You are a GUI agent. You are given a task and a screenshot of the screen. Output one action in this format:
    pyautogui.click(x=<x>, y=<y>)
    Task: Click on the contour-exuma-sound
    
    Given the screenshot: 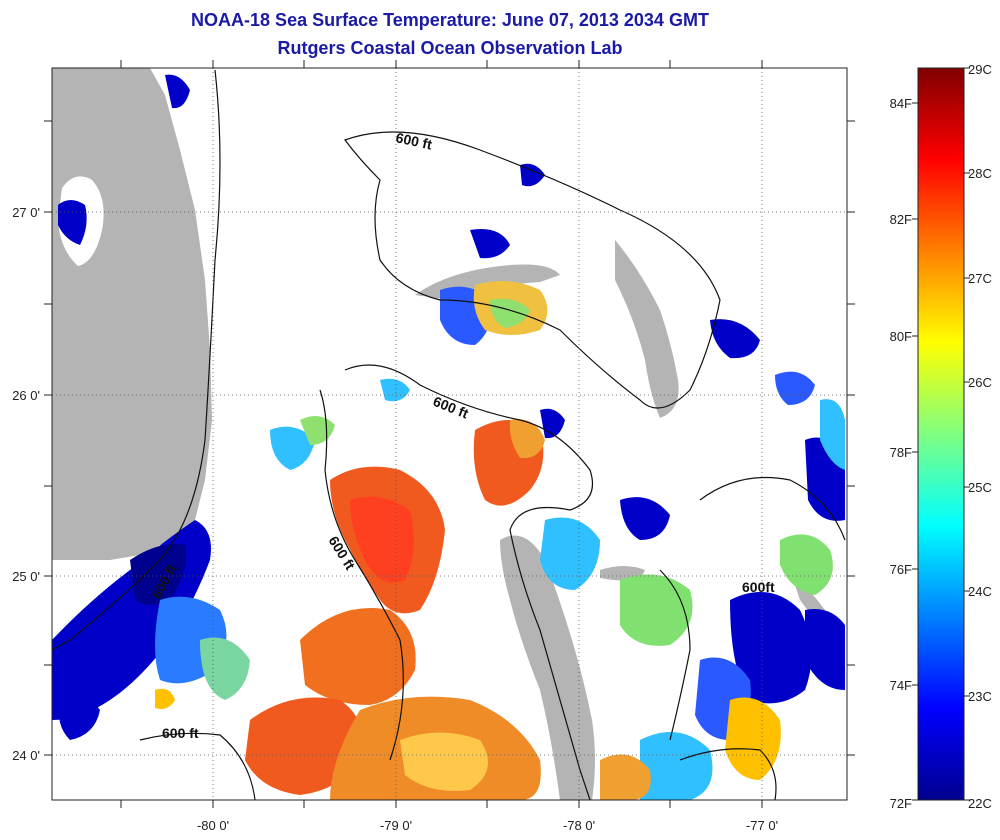 What is the action you would take?
    pyautogui.click(x=772, y=508)
    